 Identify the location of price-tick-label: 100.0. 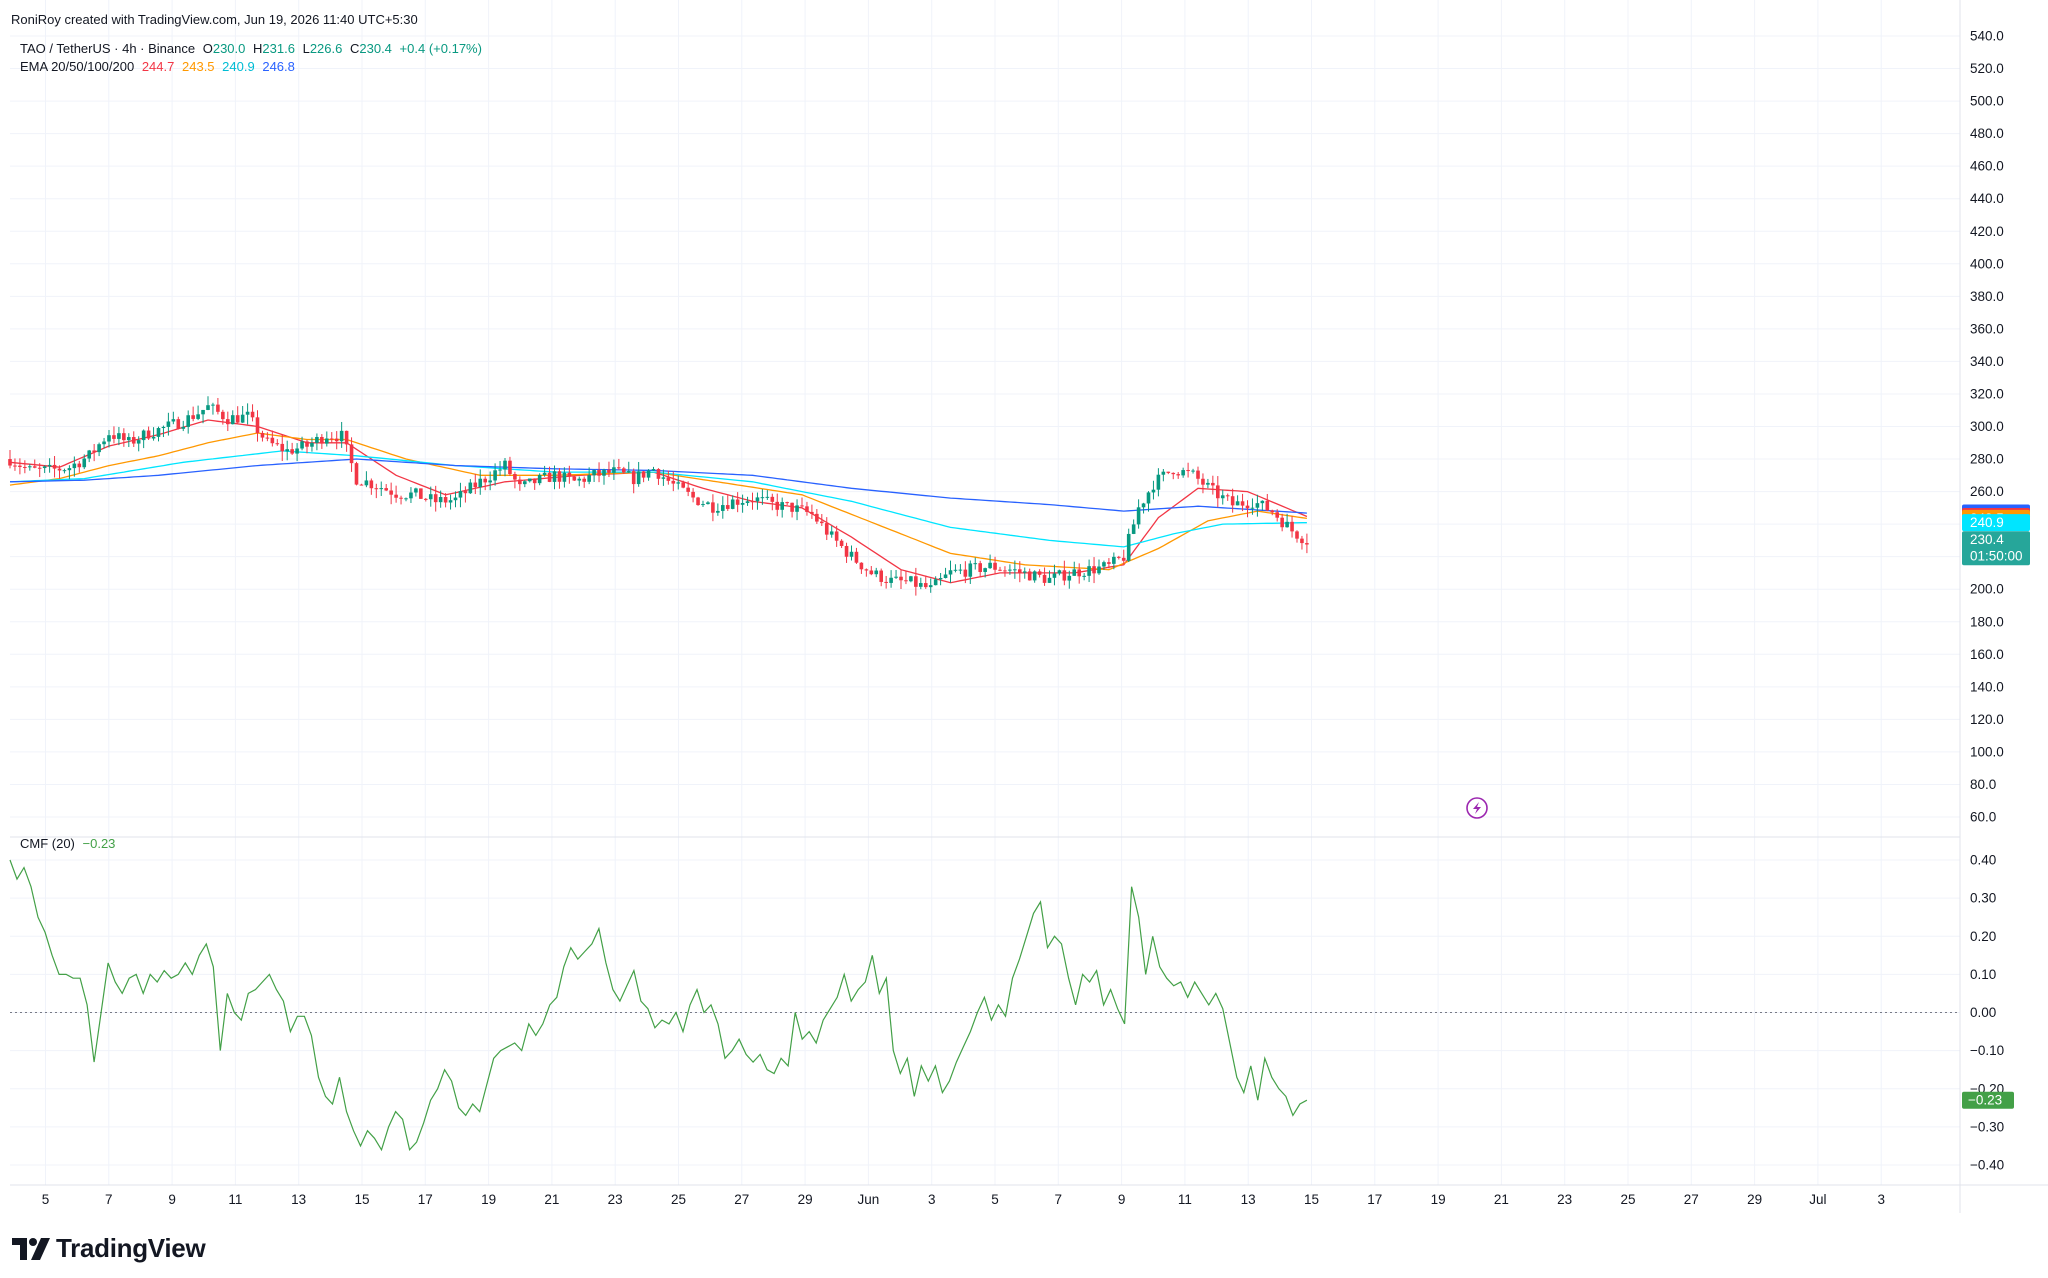
(1987, 751).